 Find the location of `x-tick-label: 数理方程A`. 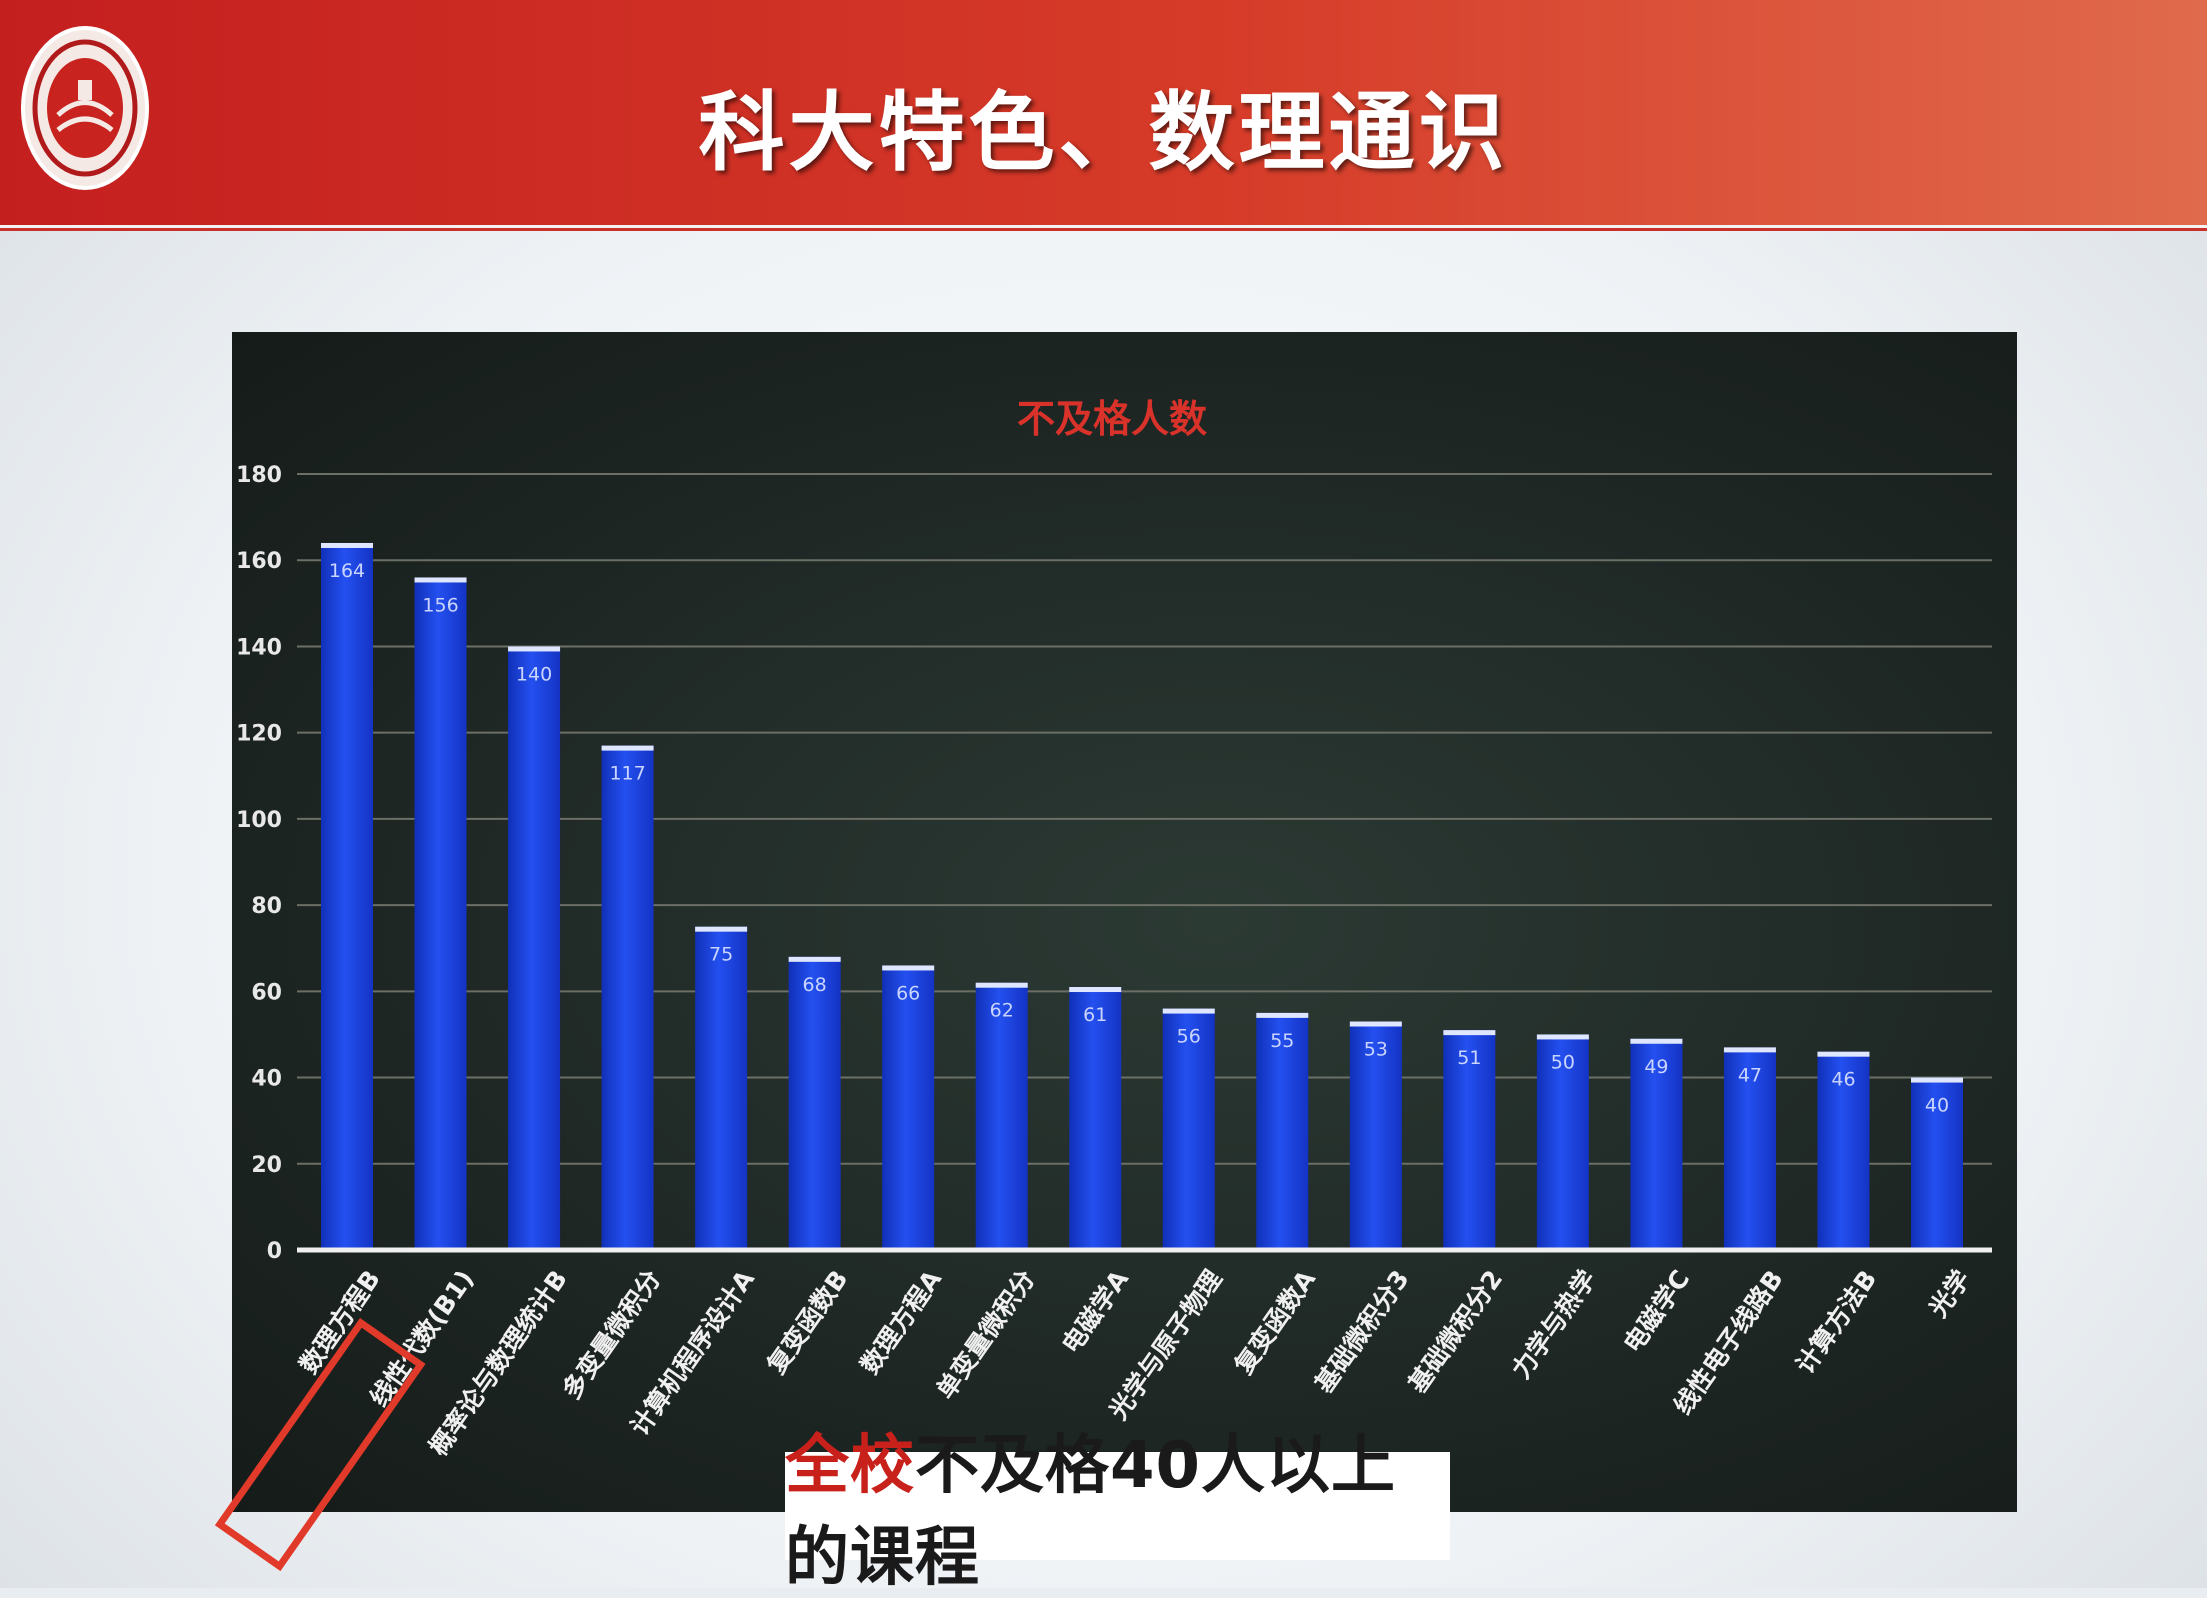

x-tick-label: 数理方程A is located at coordinates (901, 1321).